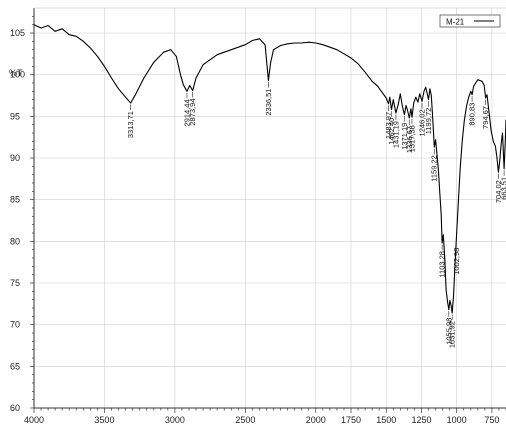 This screenshot has height=434, width=506. I want to click on x-tick-label: 3500, so click(104, 420).